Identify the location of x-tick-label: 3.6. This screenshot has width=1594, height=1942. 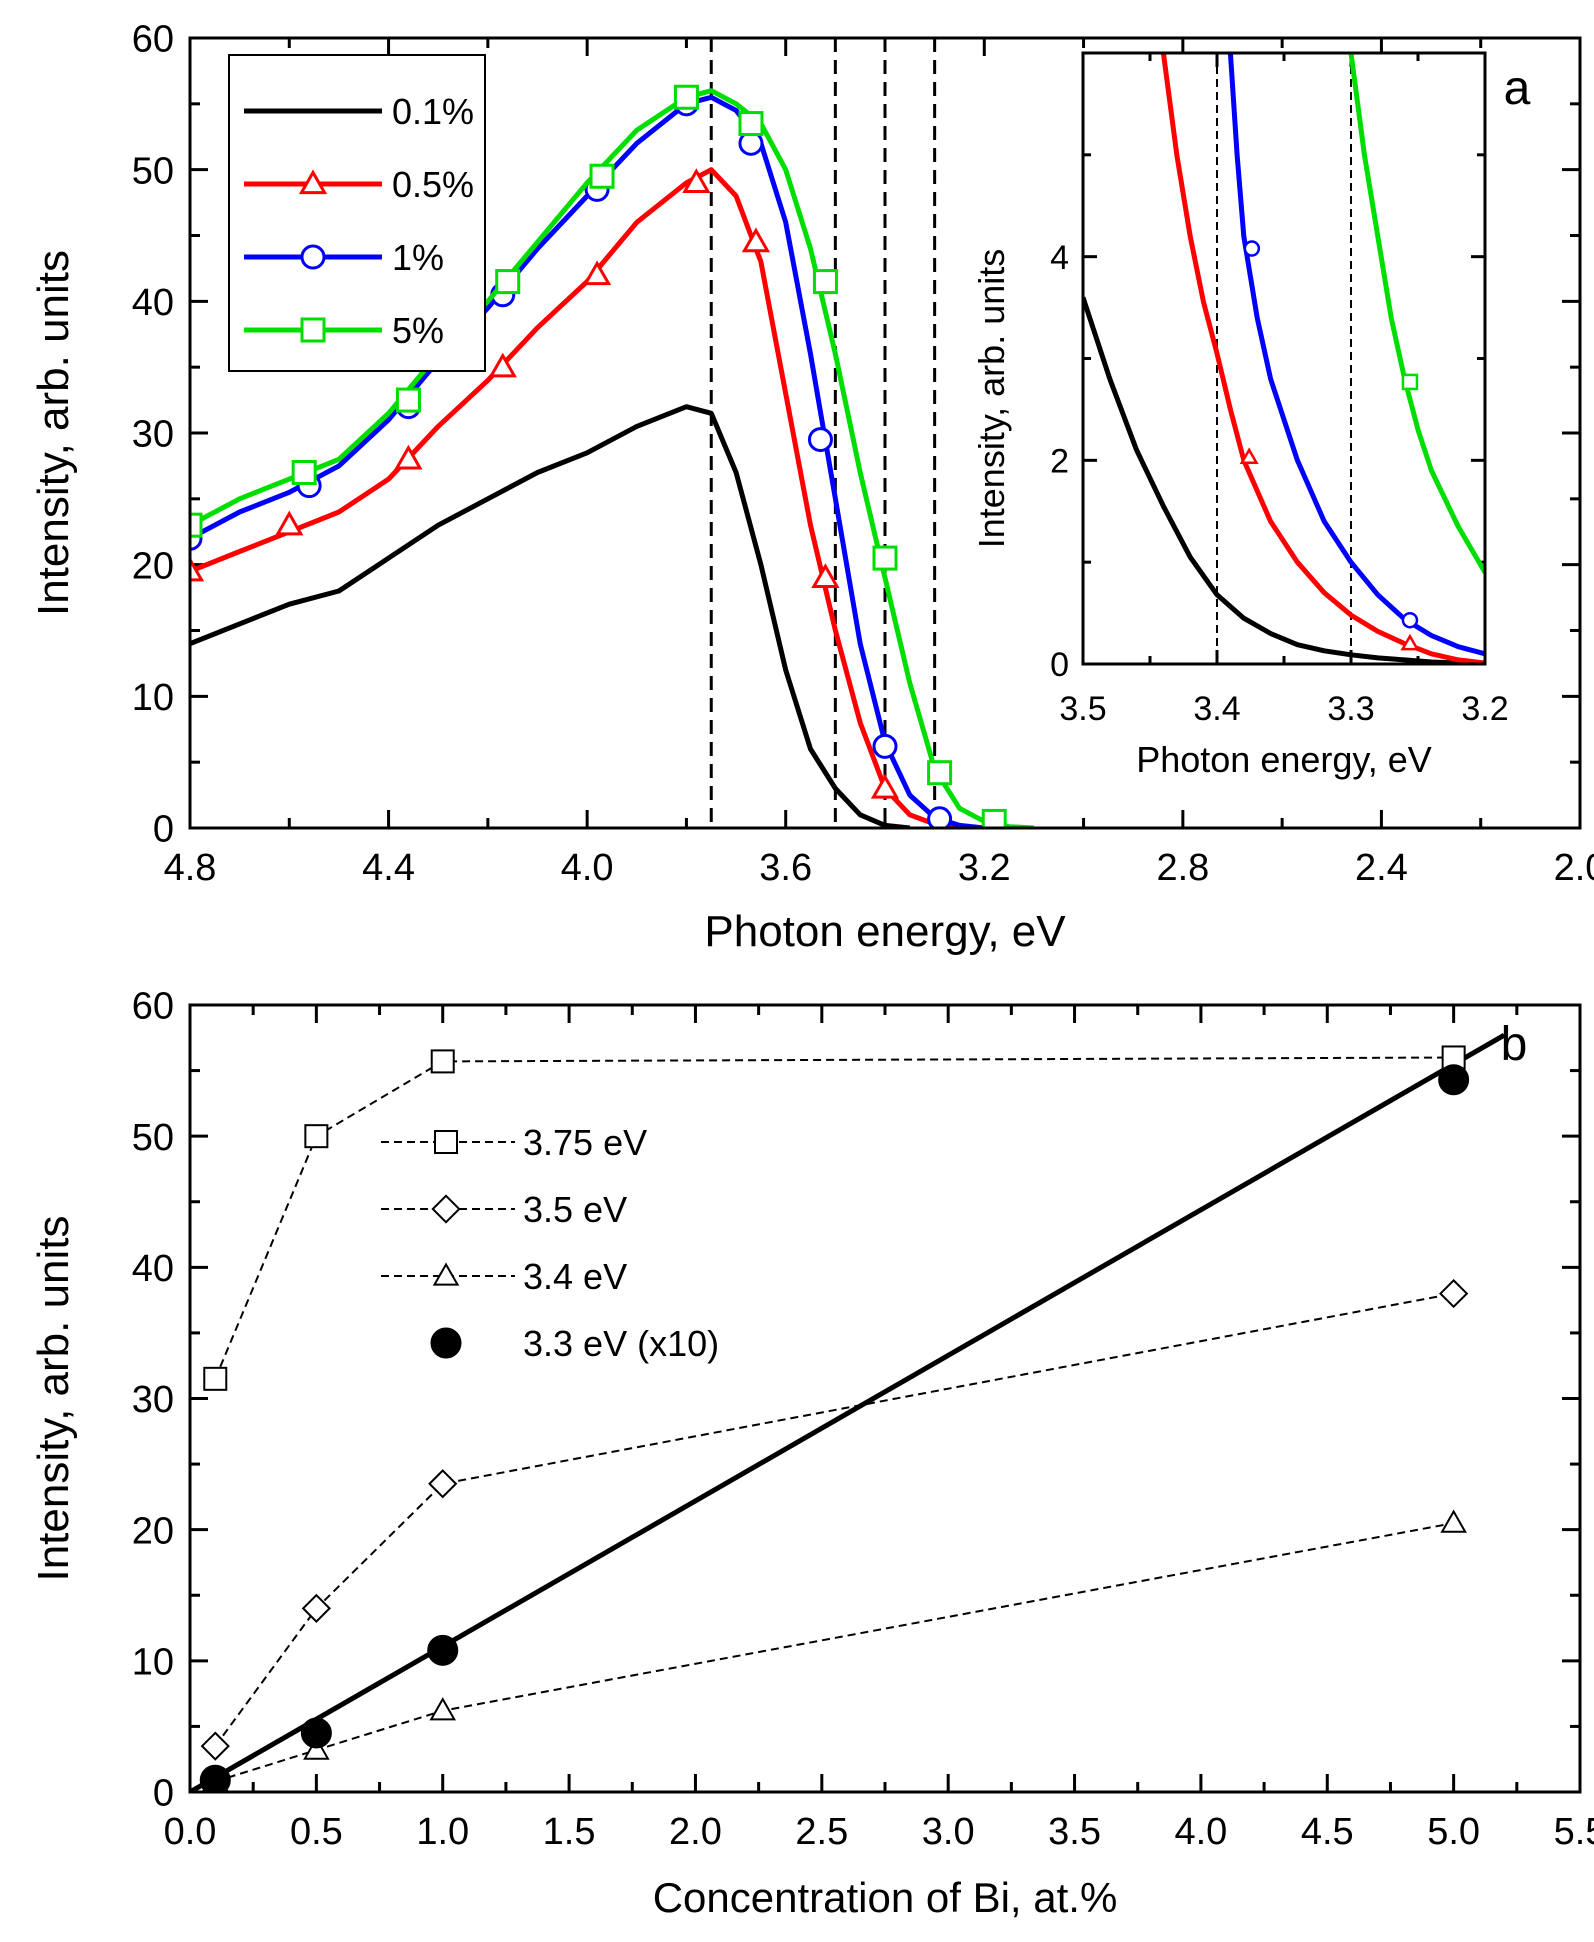
(785, 868).